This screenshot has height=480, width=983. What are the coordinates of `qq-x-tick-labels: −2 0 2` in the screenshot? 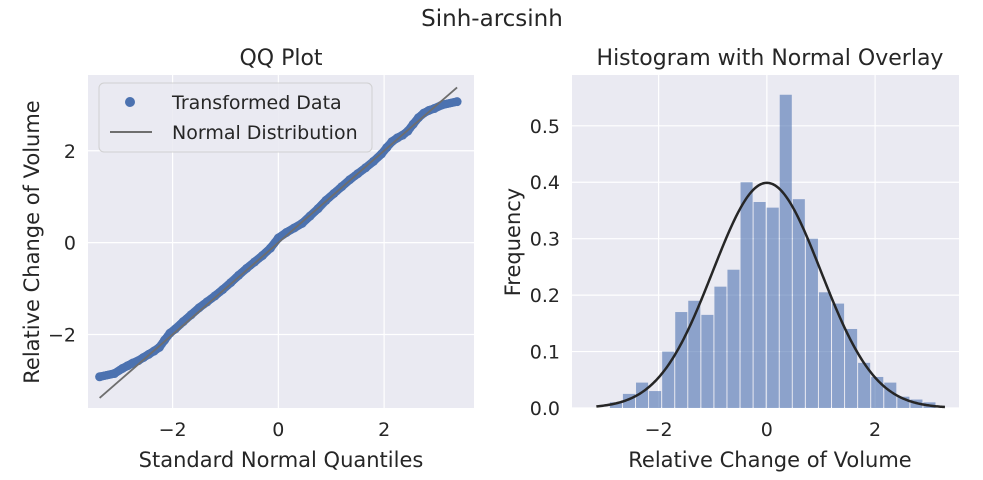 It's located at (275, 430).